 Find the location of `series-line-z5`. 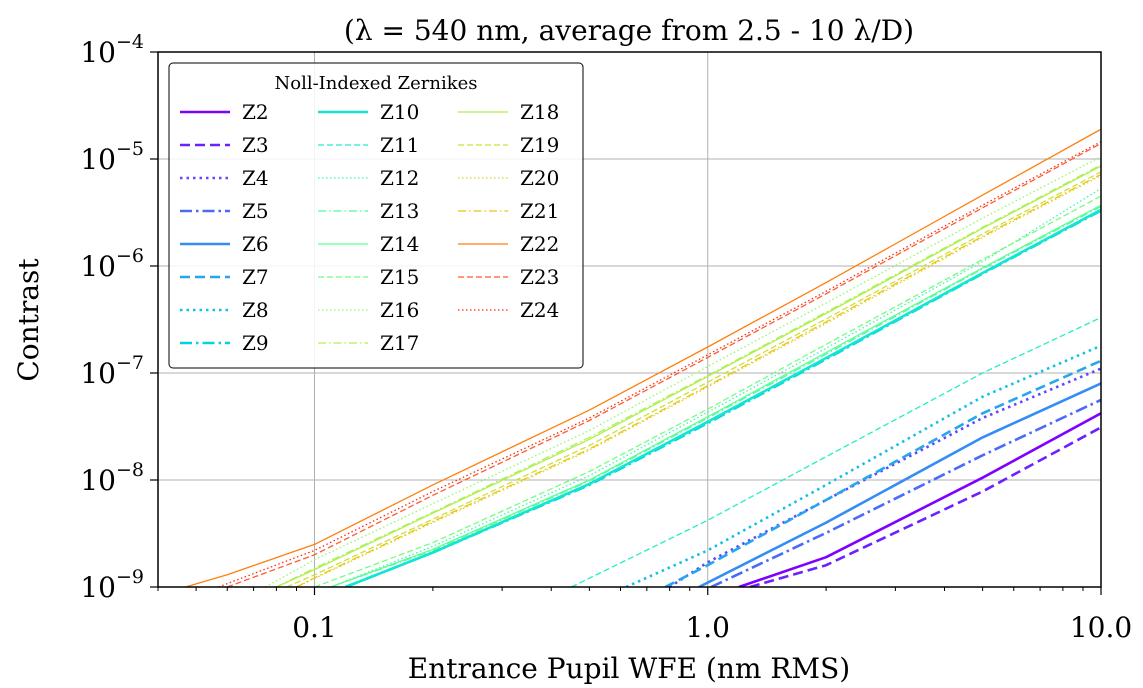

series-line-z5 is located at coordinates (905, 492).